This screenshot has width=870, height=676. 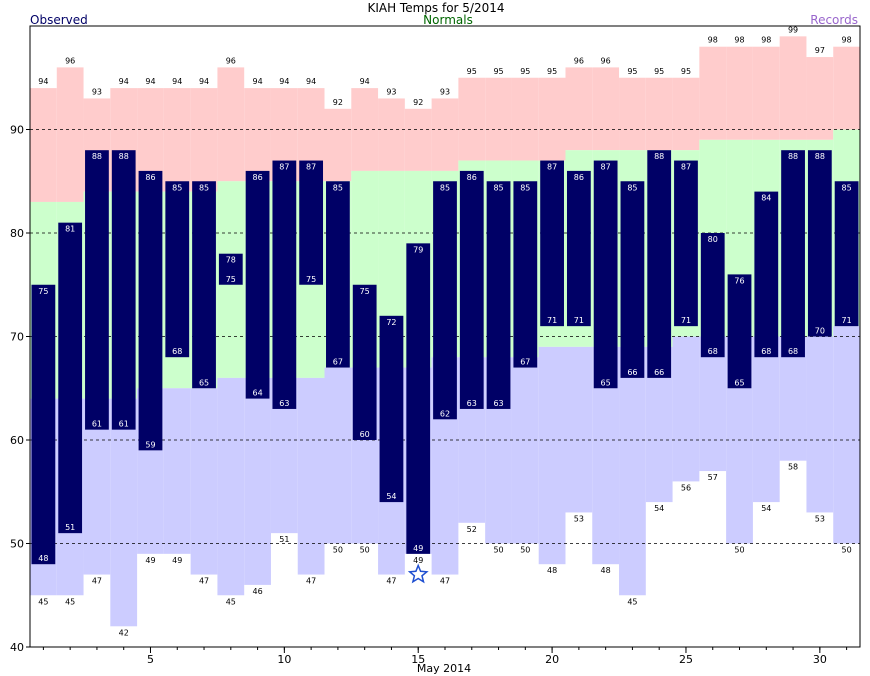 I want to click on record-high-label: 99, so click(x=793, y=29).